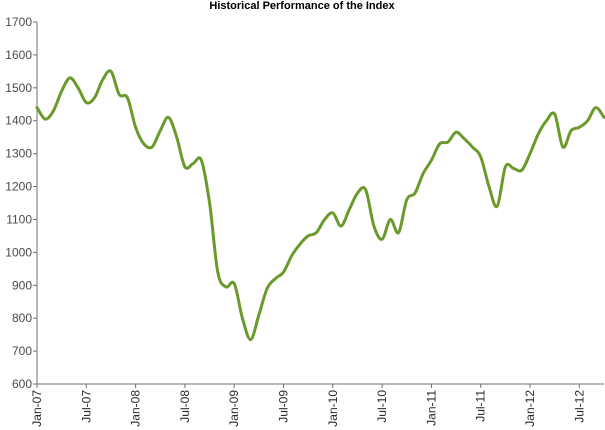 The height and width of the screenshot is (430, 605). What do you see at coordinates (18, 154) in the screenshot?
I see `y-tick-label: 1300` at bounding box center [18, 154].